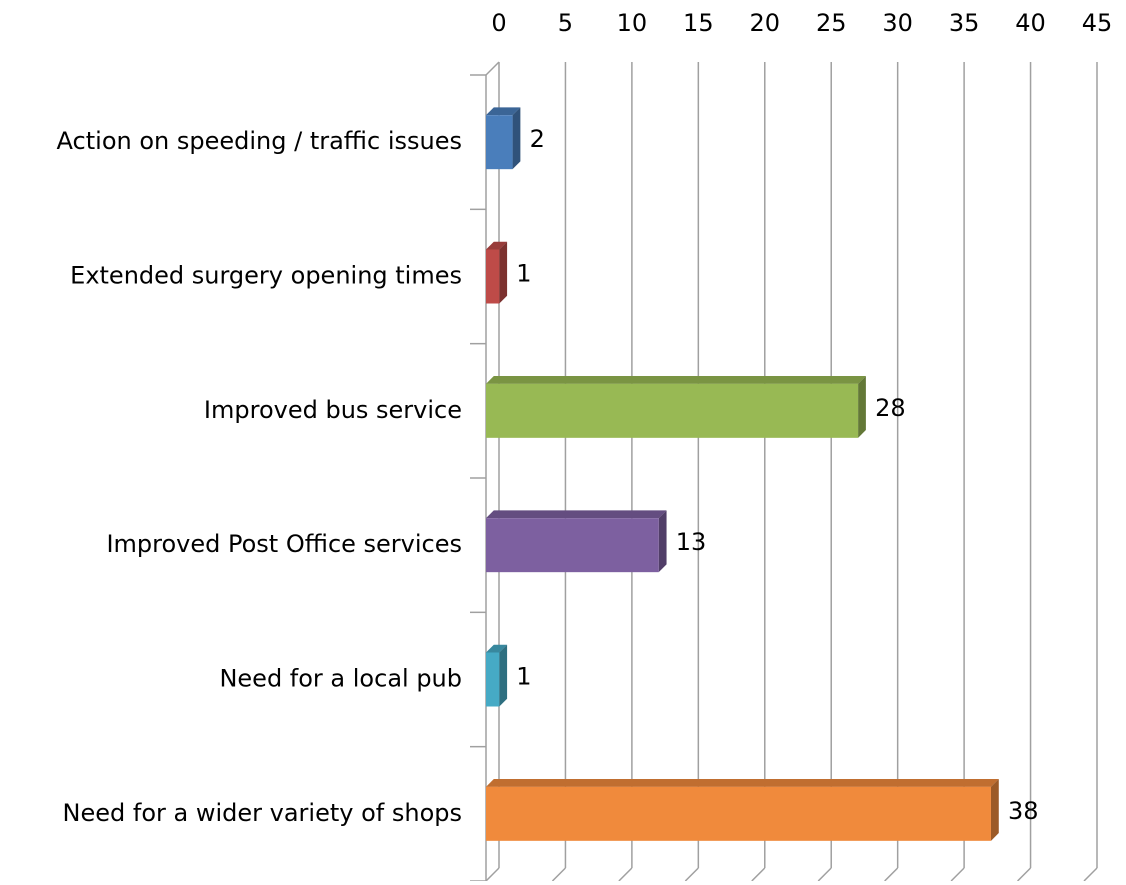  I want to click on x-tick-label: 0, so click(498, 23).